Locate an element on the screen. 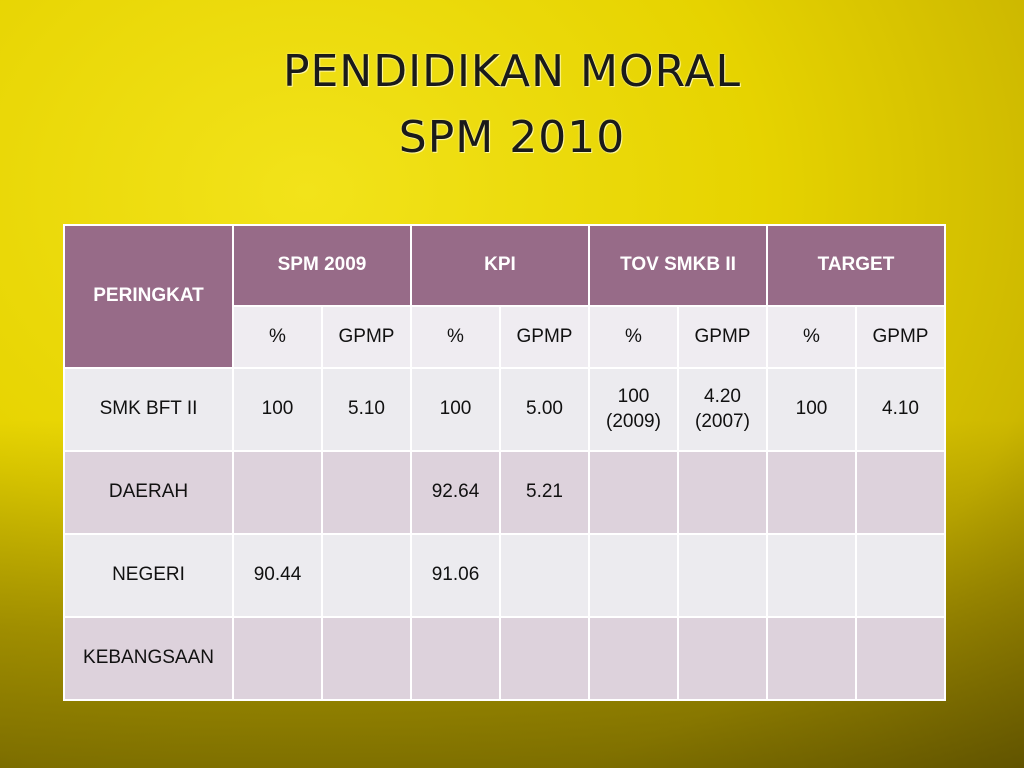  row-label: SMK BFT II is located at coordinates (148, 409).